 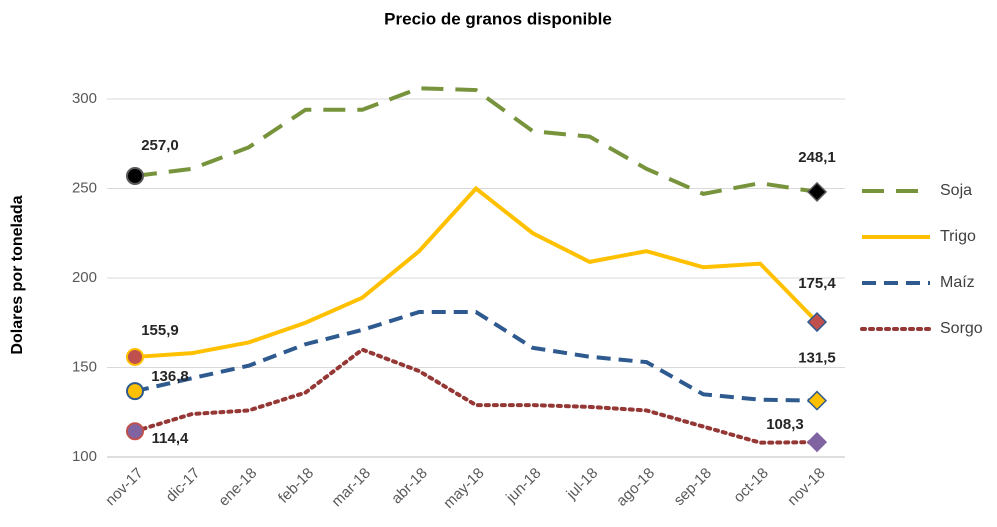 I want to click on data-label: 131,5, so click(x=817, y=358).